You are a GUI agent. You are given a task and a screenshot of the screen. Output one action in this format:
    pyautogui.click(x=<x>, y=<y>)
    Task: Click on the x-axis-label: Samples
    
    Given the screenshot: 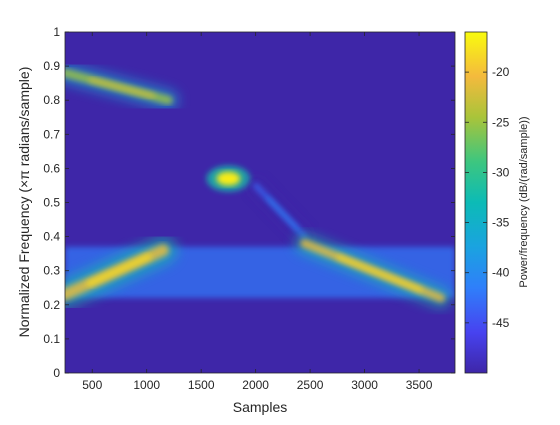 What is the action you would take?
    pyautogui.click(x=260, y=407)
    